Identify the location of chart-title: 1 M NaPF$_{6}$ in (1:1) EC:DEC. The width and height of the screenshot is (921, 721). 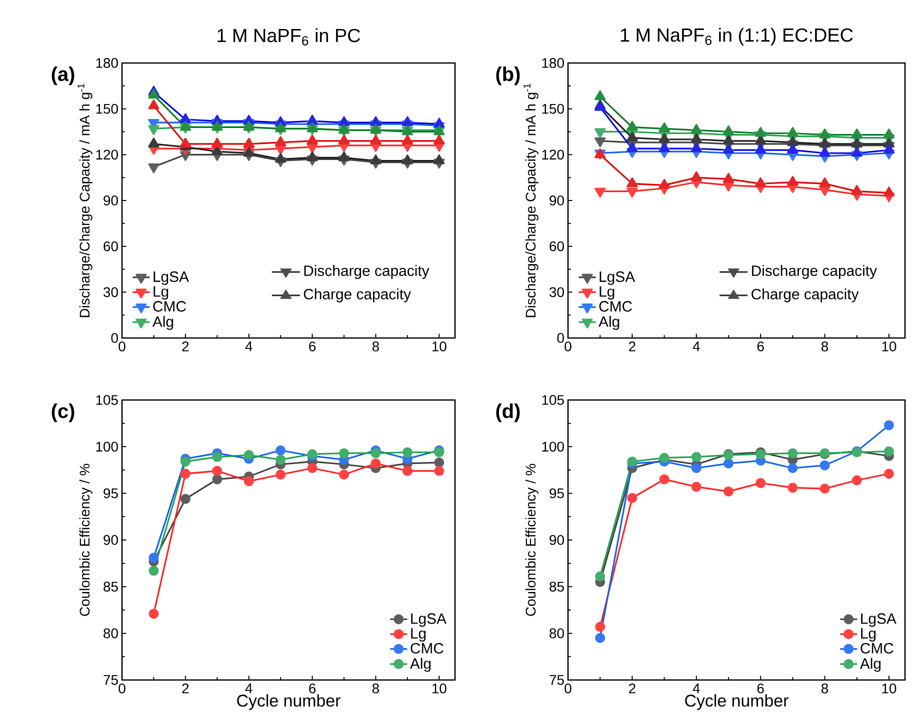
(736, 37).